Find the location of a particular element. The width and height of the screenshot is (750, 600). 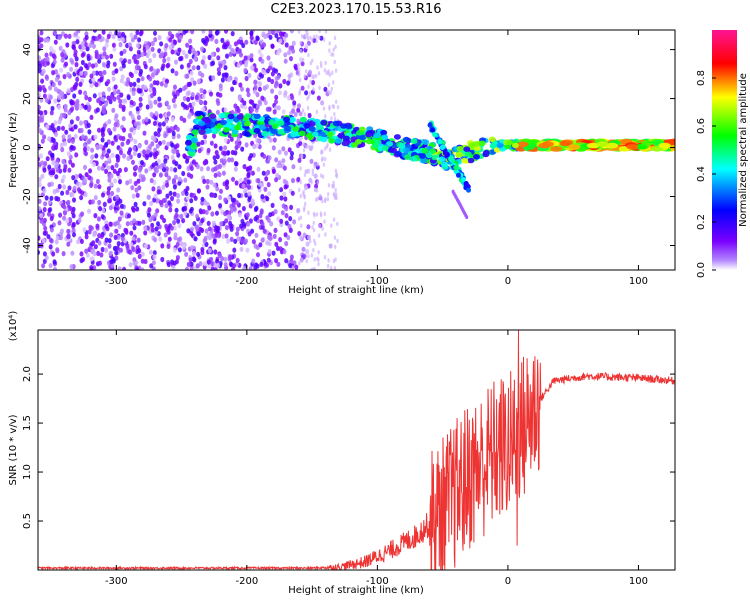

x-tick-label: 0 is located at coordinates (508, 281).